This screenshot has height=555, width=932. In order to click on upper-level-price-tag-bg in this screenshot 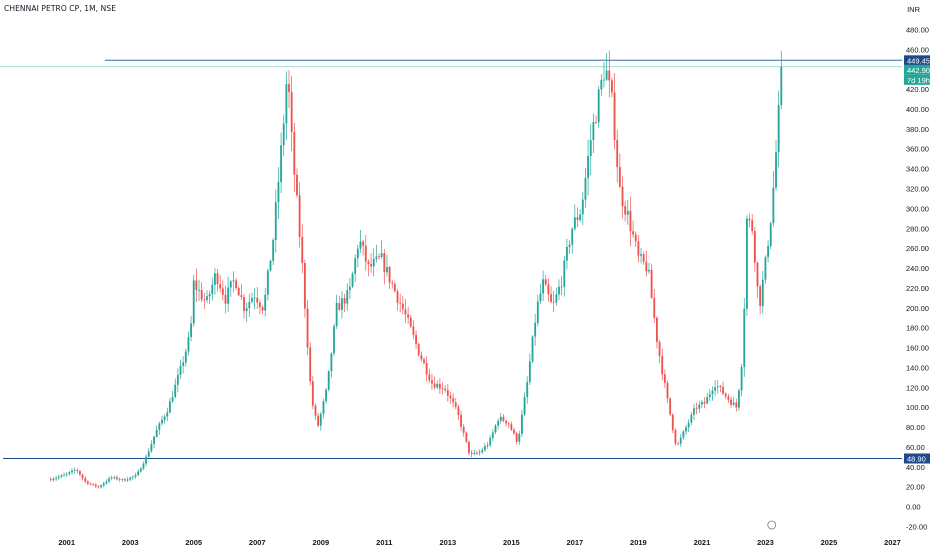, I will do `click(917, 60)`.